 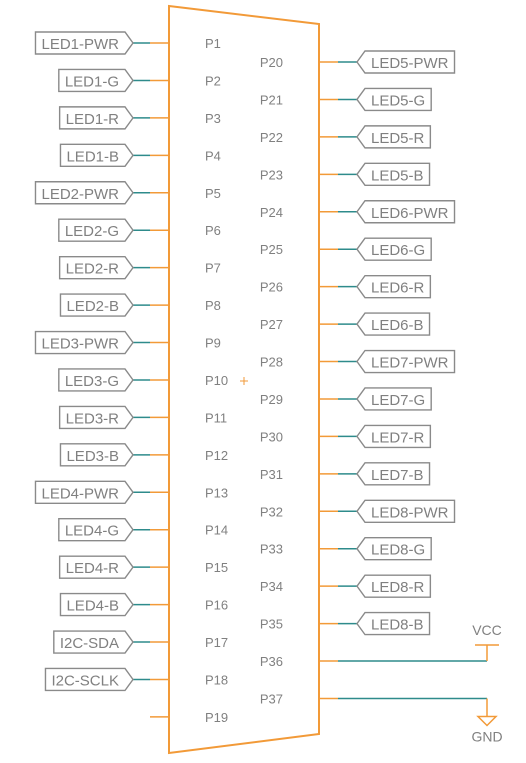 I want to click on pin-number-p34: P34, so click(x=271, y=586).